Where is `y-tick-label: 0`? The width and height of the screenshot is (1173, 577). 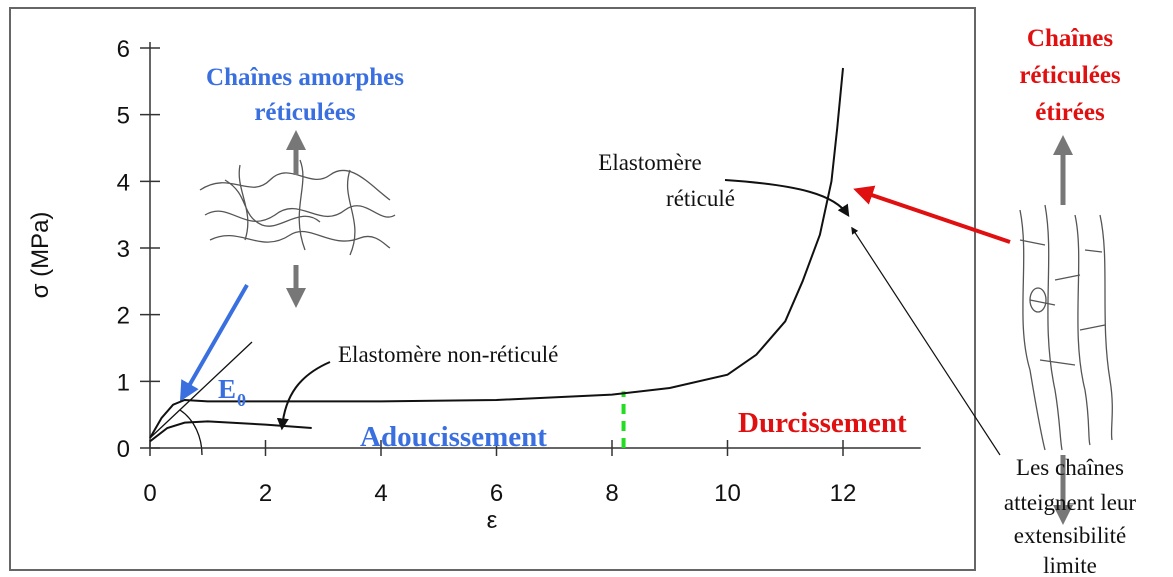
y-tick-label: 0 is located at coordinates (123, 449).